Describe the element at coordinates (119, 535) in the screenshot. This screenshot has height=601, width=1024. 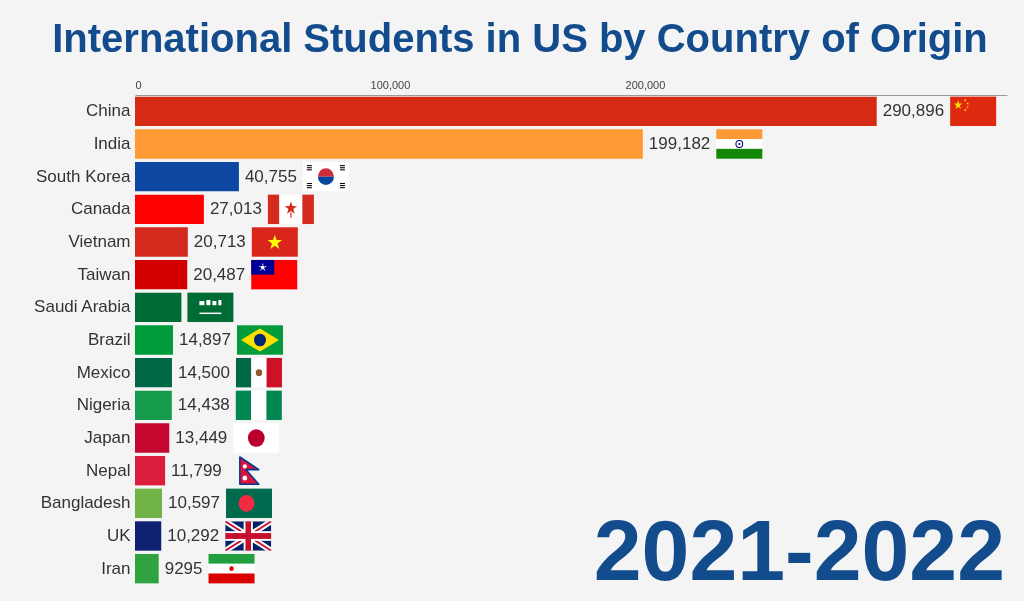
I see `y-tick-label: UK` at that location.